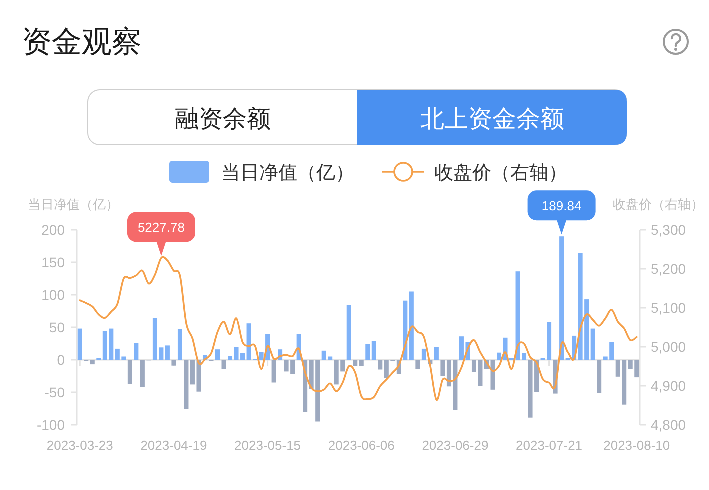 This screenshot has height=490, width=709. What do you see at coordinates (668, 230) in the screenshot?
I see `y2-tick-label: 5,300` at bounding box center [668, 230].